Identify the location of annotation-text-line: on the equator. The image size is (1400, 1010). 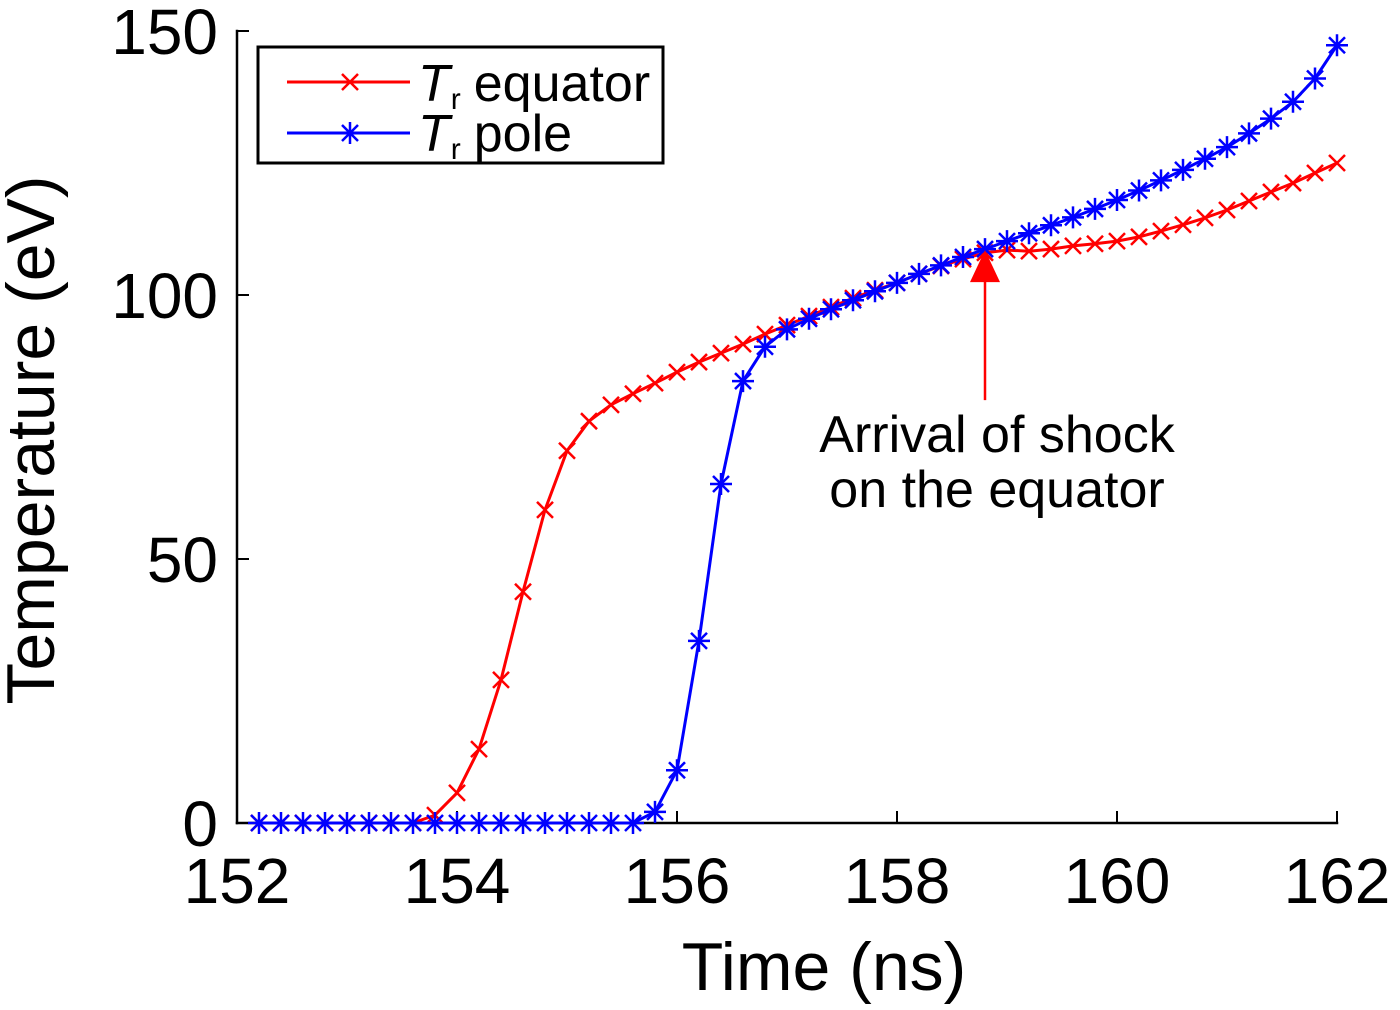
(996, 490).